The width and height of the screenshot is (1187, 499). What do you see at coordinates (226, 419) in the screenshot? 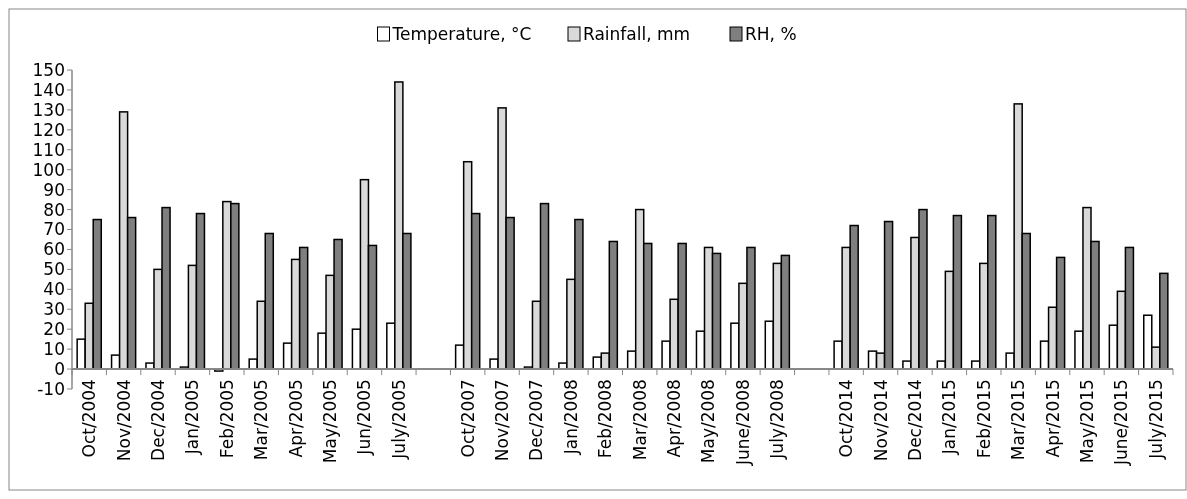
I see `x-tick-label: Feb/2005` at bounding box center [226, 419].